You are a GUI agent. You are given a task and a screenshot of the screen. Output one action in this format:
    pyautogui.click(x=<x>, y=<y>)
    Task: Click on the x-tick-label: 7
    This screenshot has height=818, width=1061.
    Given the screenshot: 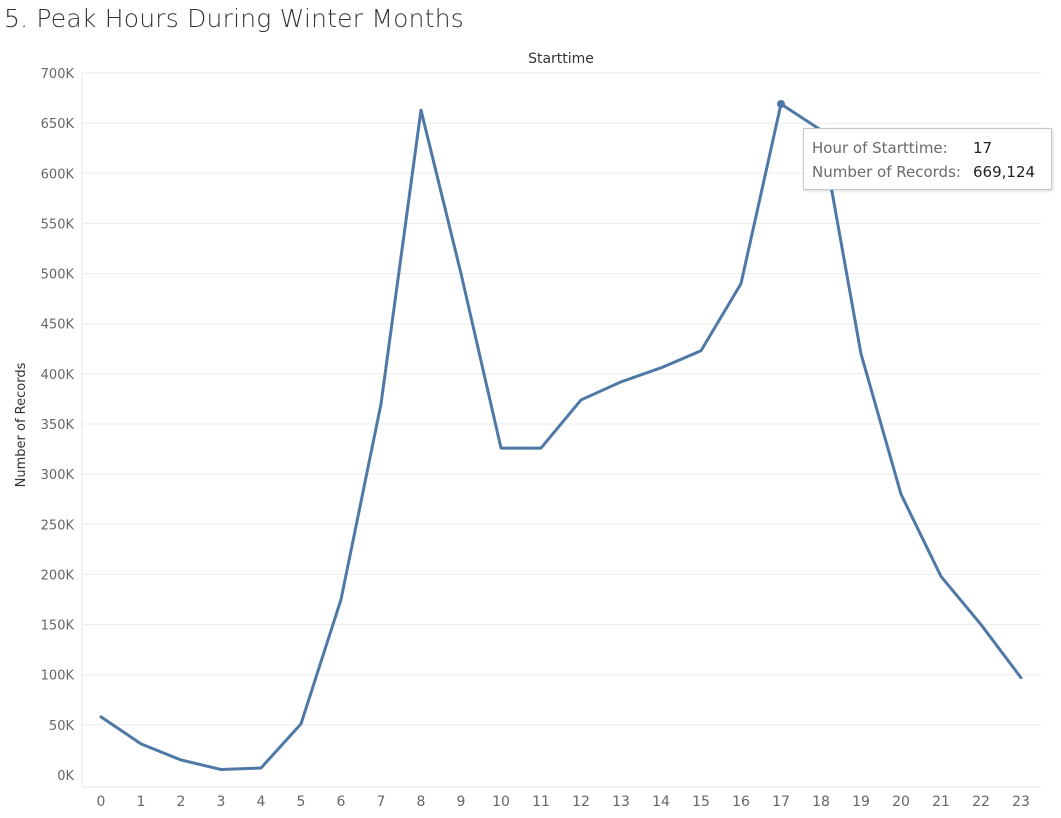 What is the action you would take?
    pyautogui.click(x=381, y=802)
    